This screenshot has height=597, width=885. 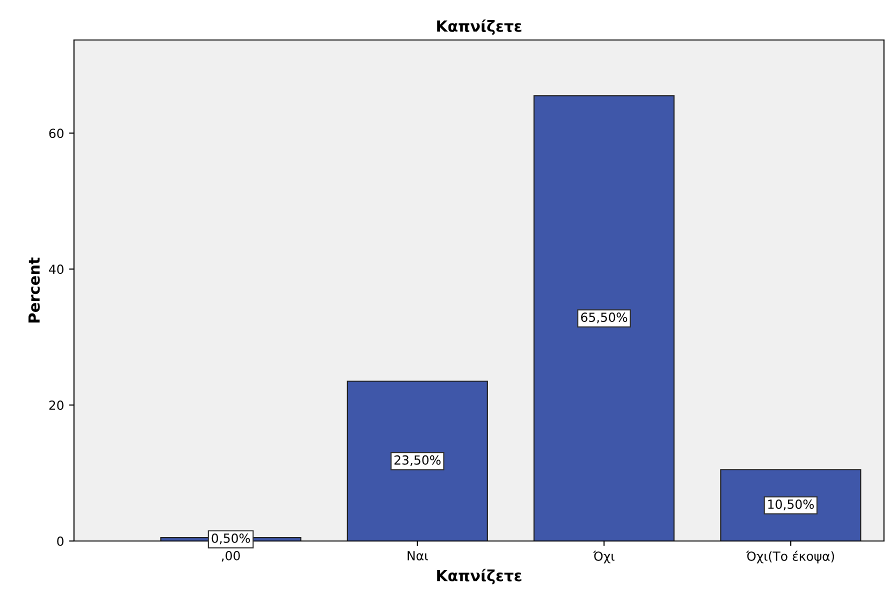 I want to click on x-tick-label: Όχι(Το έκοψα), so click(x=790, y=557).